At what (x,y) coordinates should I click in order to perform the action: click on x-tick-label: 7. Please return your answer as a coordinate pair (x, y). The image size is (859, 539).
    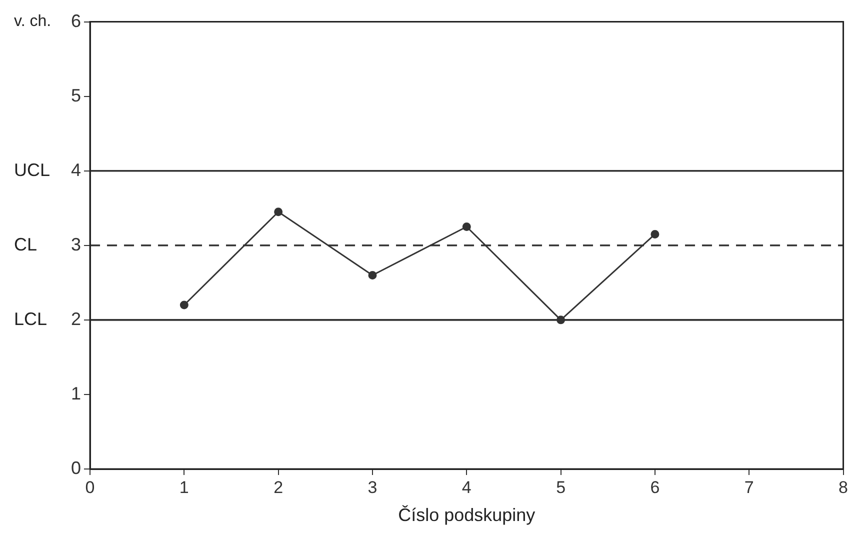
    Looking at the image, I should click on (749, 487).